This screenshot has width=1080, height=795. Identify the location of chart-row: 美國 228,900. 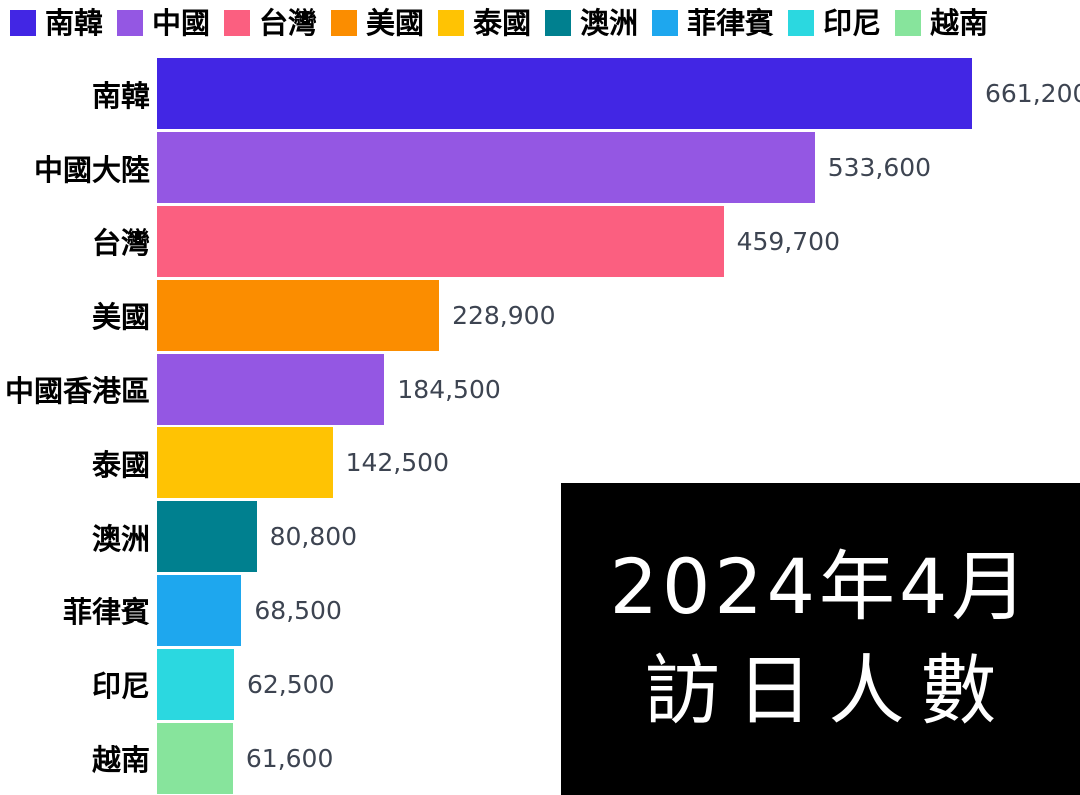
(540, 315).